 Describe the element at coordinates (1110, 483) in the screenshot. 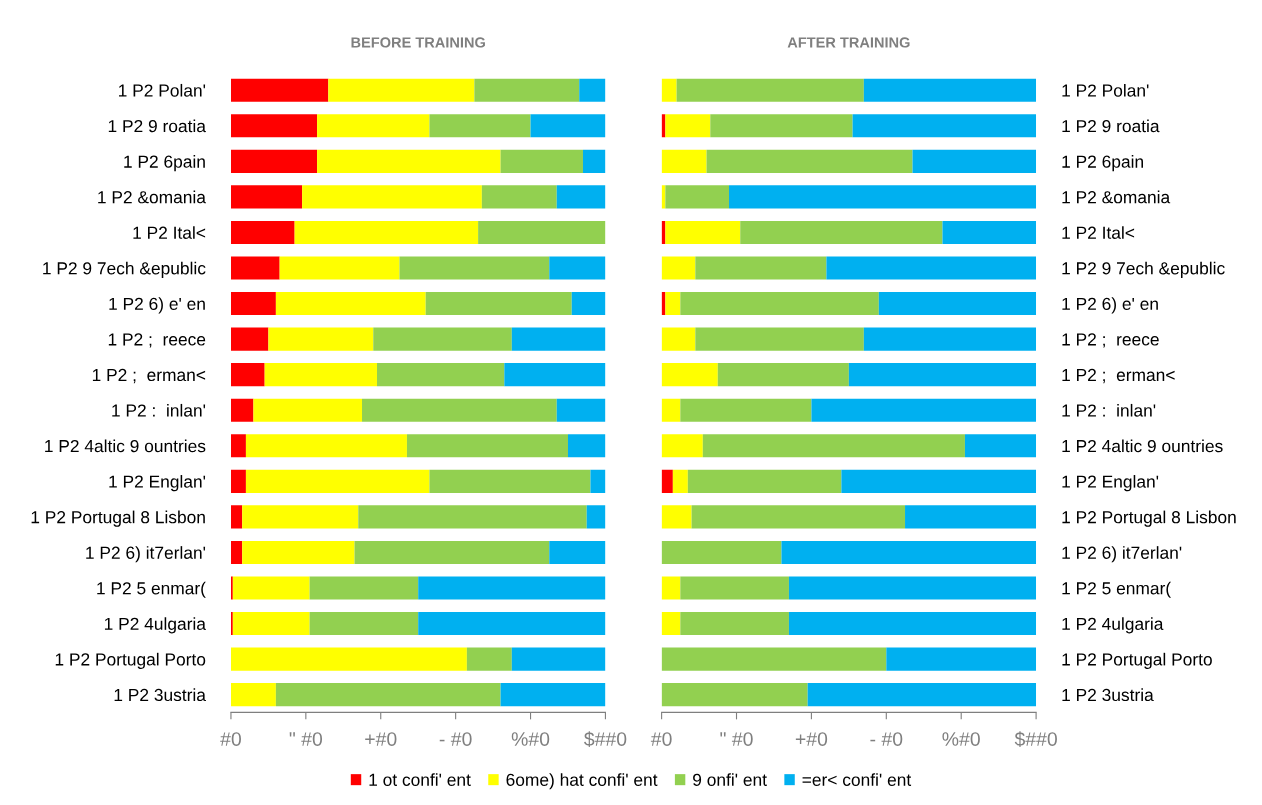

I see `y-tick-label: 1 P2 Englan'` at that location.